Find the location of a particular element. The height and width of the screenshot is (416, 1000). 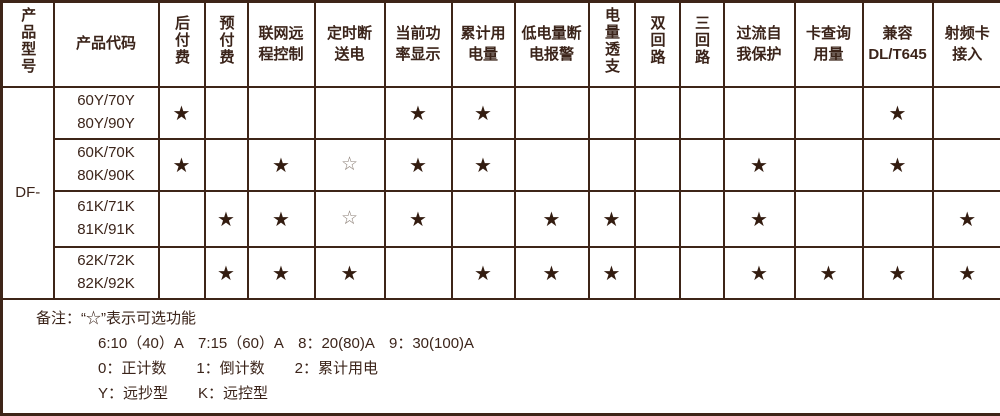

col-header-current-power-display: 当前功 率显示 is located at coordinates (418, 44).